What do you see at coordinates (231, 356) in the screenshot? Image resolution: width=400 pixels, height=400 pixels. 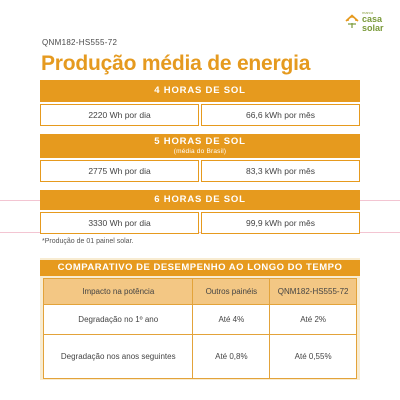 I see `table-cell: Até 0,8%` at bounding box center [231, 356].